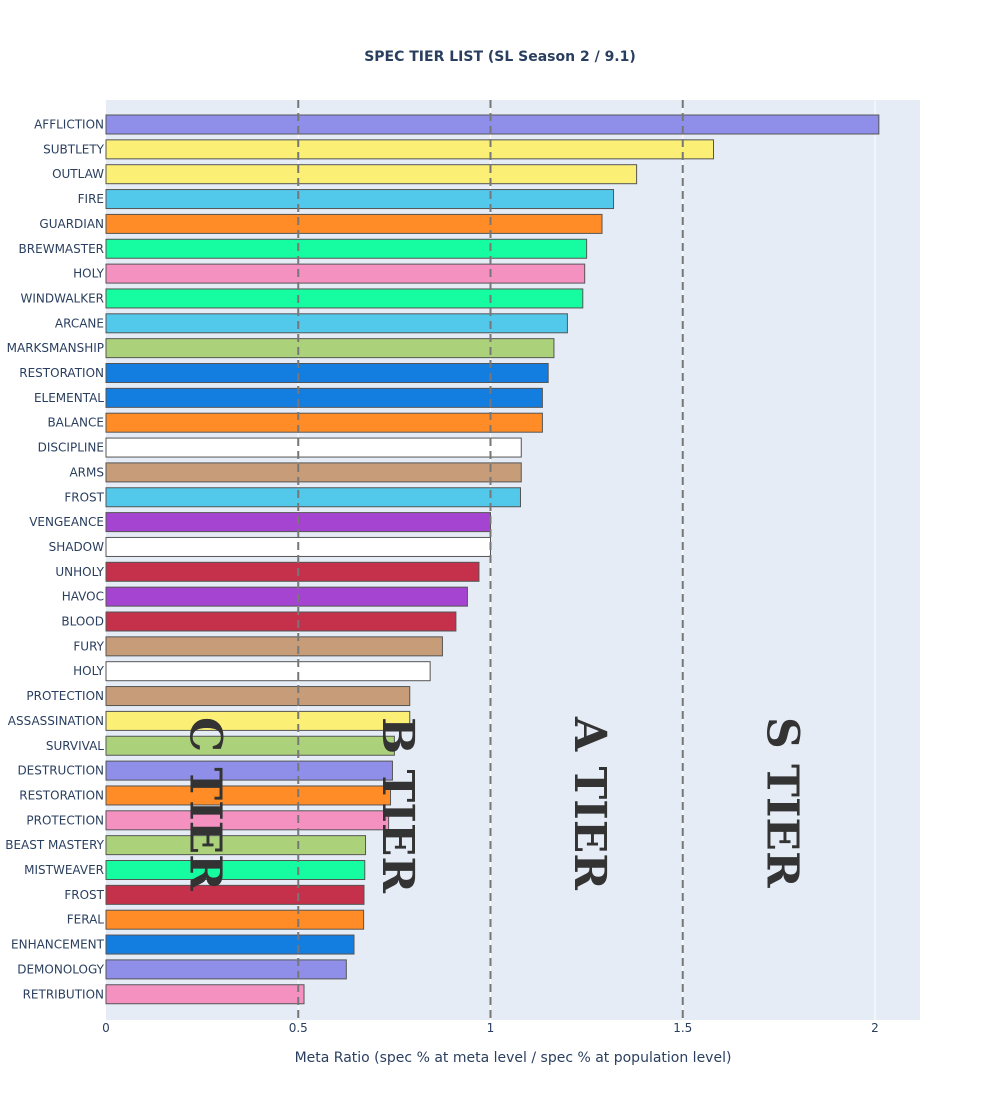 The height and width of the screenshot is (1100, 1000). What do you see at coordinates (69, 125) in the screenshot?
I see `category-label: AFFLICTION` at bounding box center [69, 125].